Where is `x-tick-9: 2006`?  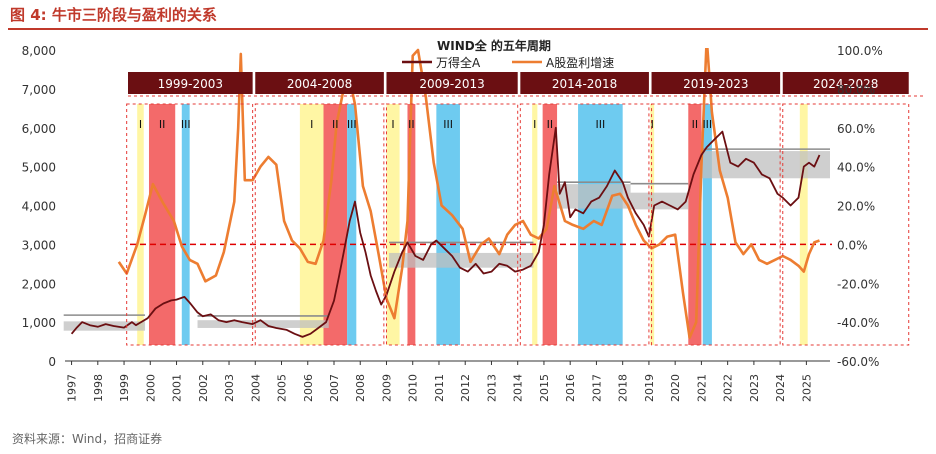 x-tick-9: 2006 is located at coordinates (308, 388).